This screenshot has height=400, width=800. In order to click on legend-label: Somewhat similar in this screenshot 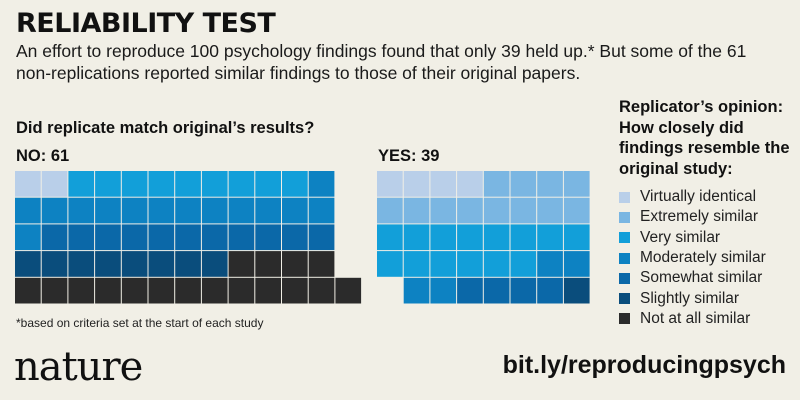, I will do `click(701, 278)`.